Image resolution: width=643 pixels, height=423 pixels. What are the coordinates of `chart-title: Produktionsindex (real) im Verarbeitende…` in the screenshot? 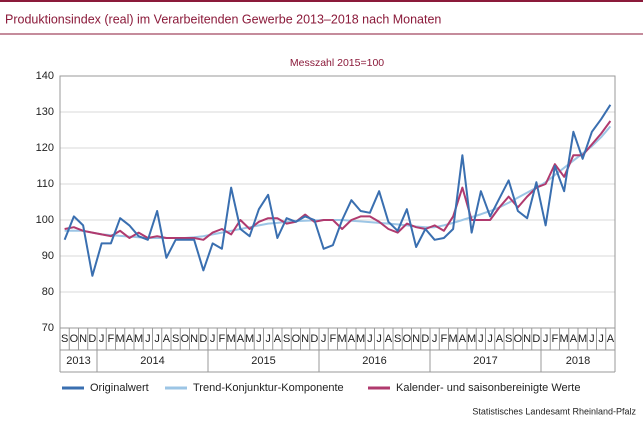 It's located at (223, 19).